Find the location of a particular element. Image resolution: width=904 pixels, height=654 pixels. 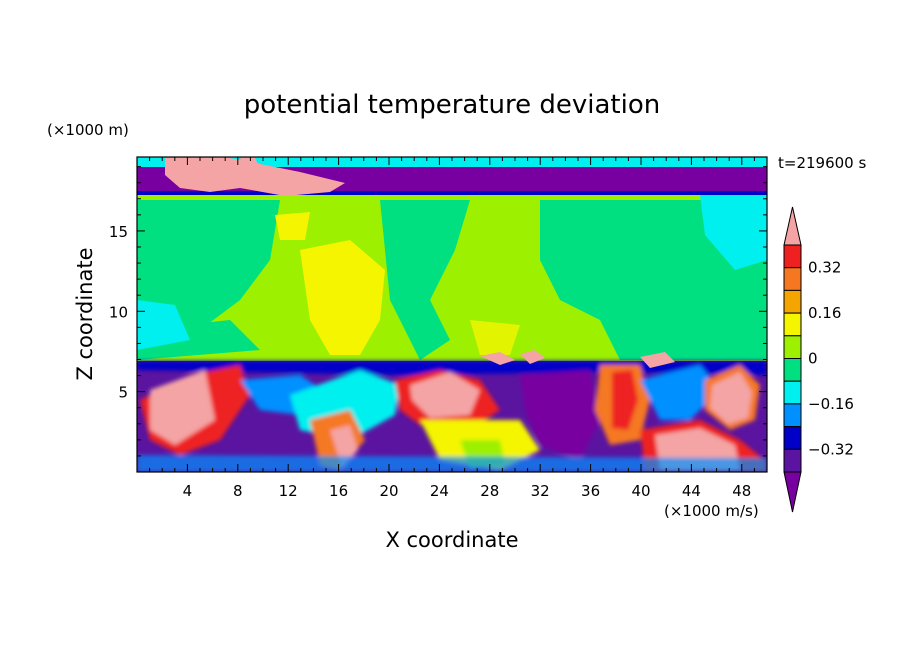

x-tick-label: 28 is located at coordinates (489, 491).